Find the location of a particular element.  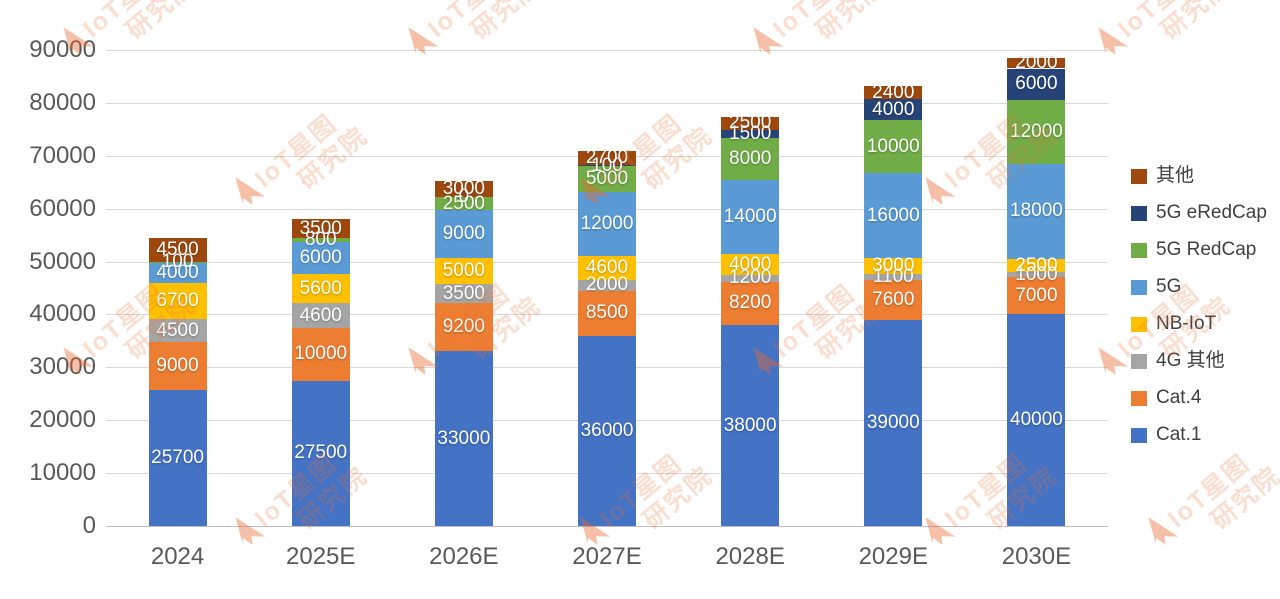

data-label: 16000 is located at coordinates (893, 215).